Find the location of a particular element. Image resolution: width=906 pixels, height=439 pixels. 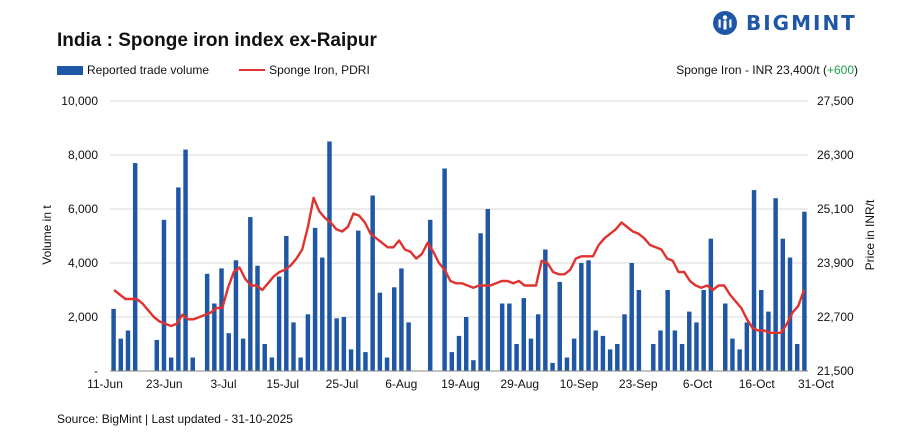

legend-swatch-bar is located at coordinates (70, 70).